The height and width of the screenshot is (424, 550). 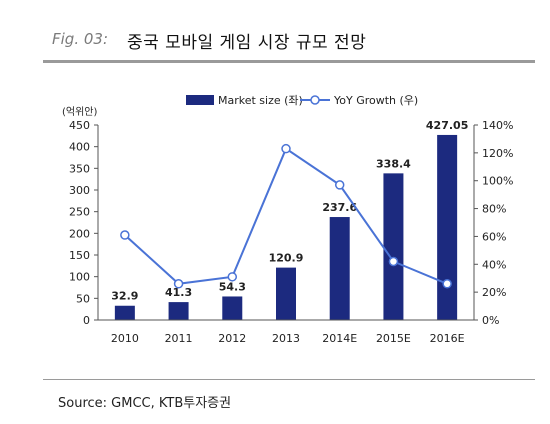 What do you see at coordinates (447, 338) in the screenshot?
I see `x-tick-label: 2016E` at bounding box center [447, 338].